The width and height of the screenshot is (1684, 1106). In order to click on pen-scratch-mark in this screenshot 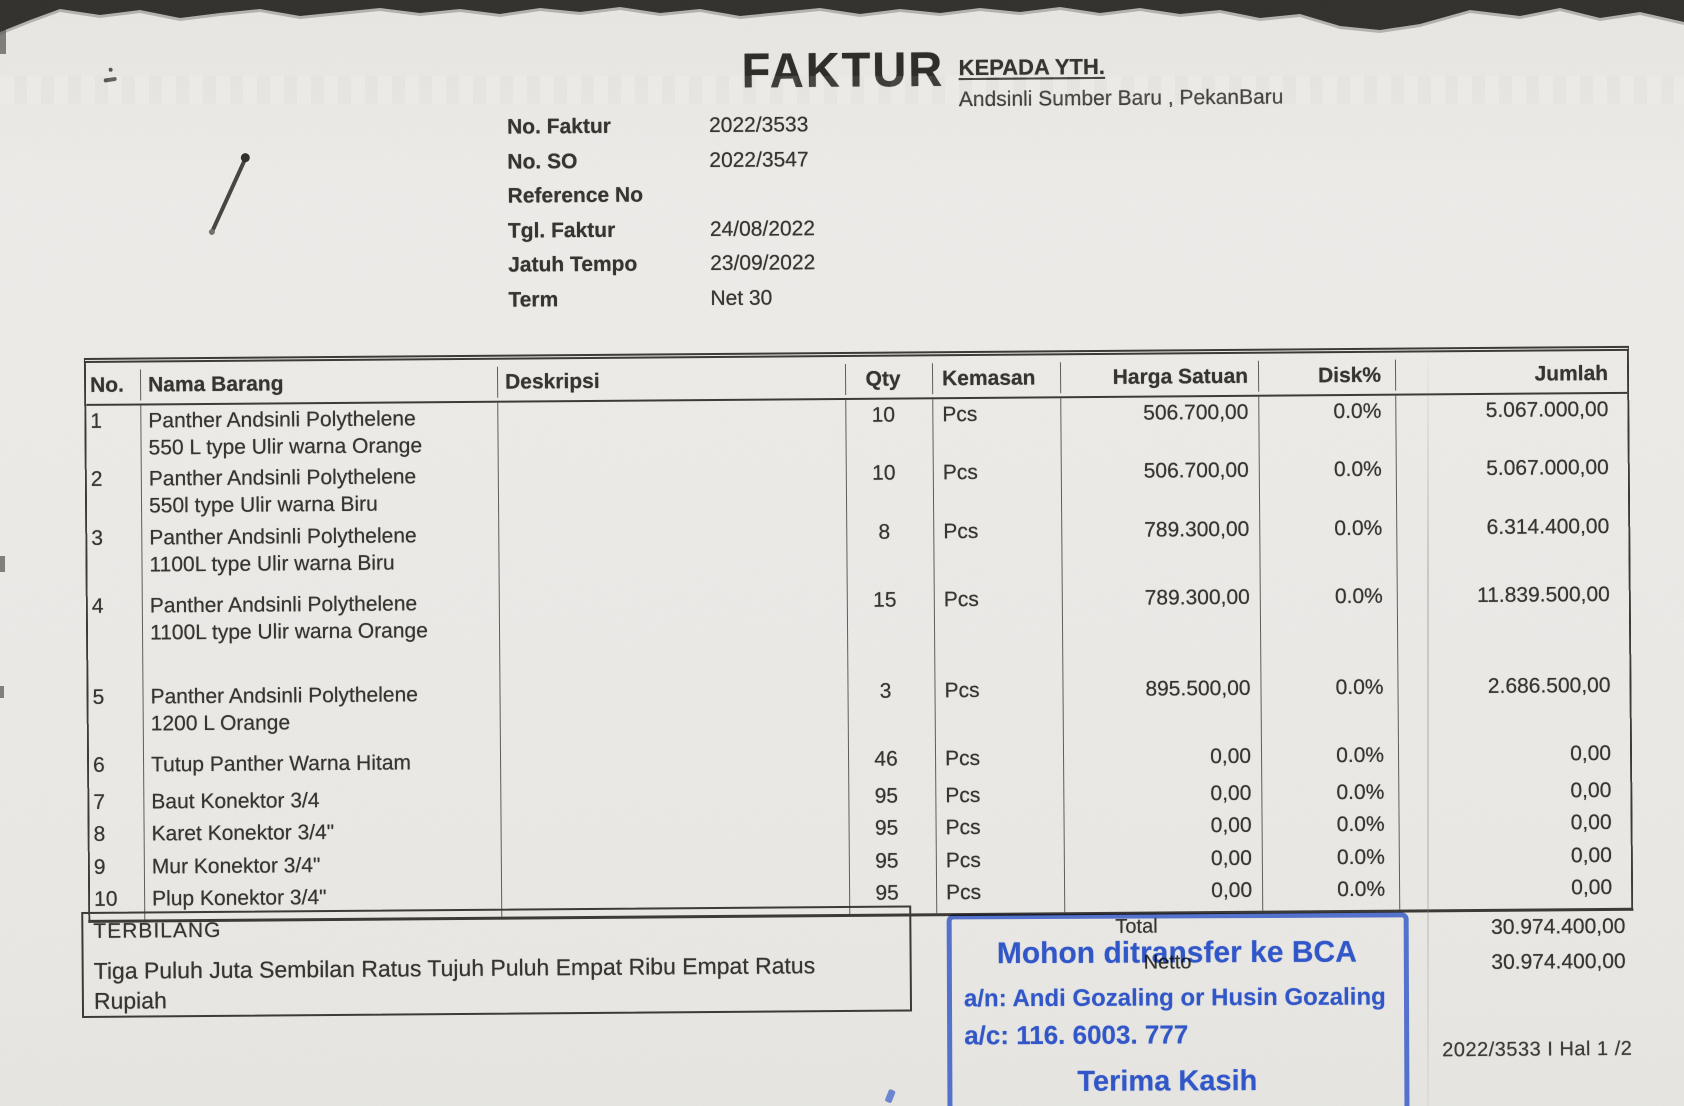, I will do `click(229, 194)`.